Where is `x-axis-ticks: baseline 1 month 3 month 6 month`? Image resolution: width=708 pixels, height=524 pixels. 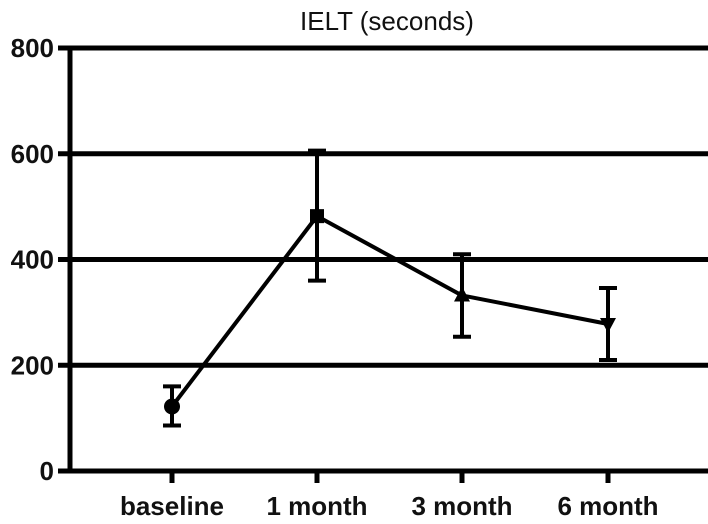 x-axis-ticks: baseline 1 month 3 month 6 month is located at coordinates (389, 496).